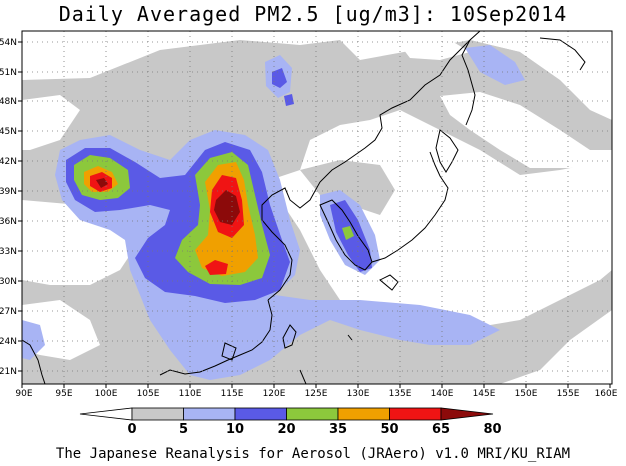  I want to click on lat-label: 39N, so click(8, 192).